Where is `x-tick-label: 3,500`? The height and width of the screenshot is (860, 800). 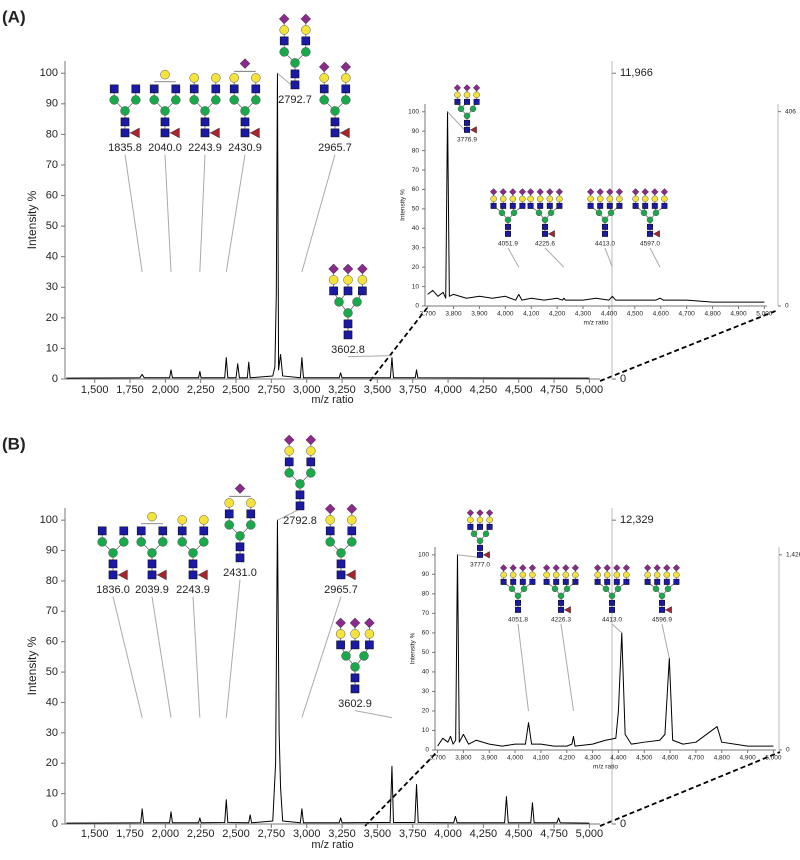 x-tick-label: 3,500 is located at coordinates (378, 390).